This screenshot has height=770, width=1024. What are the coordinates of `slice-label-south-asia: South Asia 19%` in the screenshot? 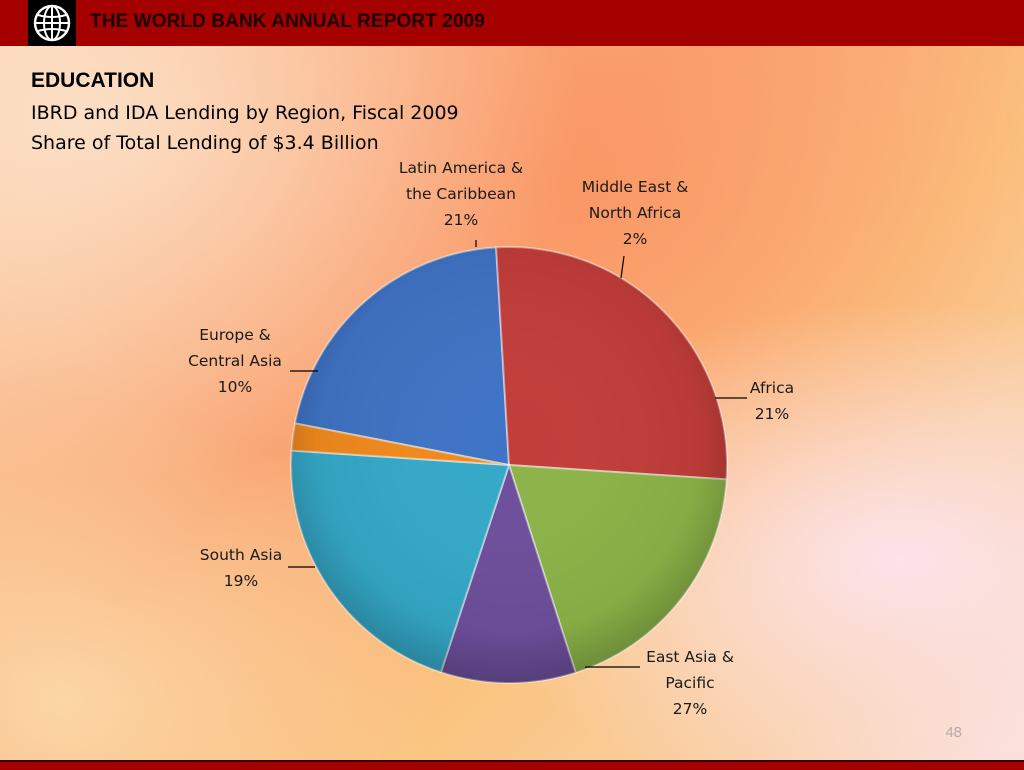 It's located at (241, 568).